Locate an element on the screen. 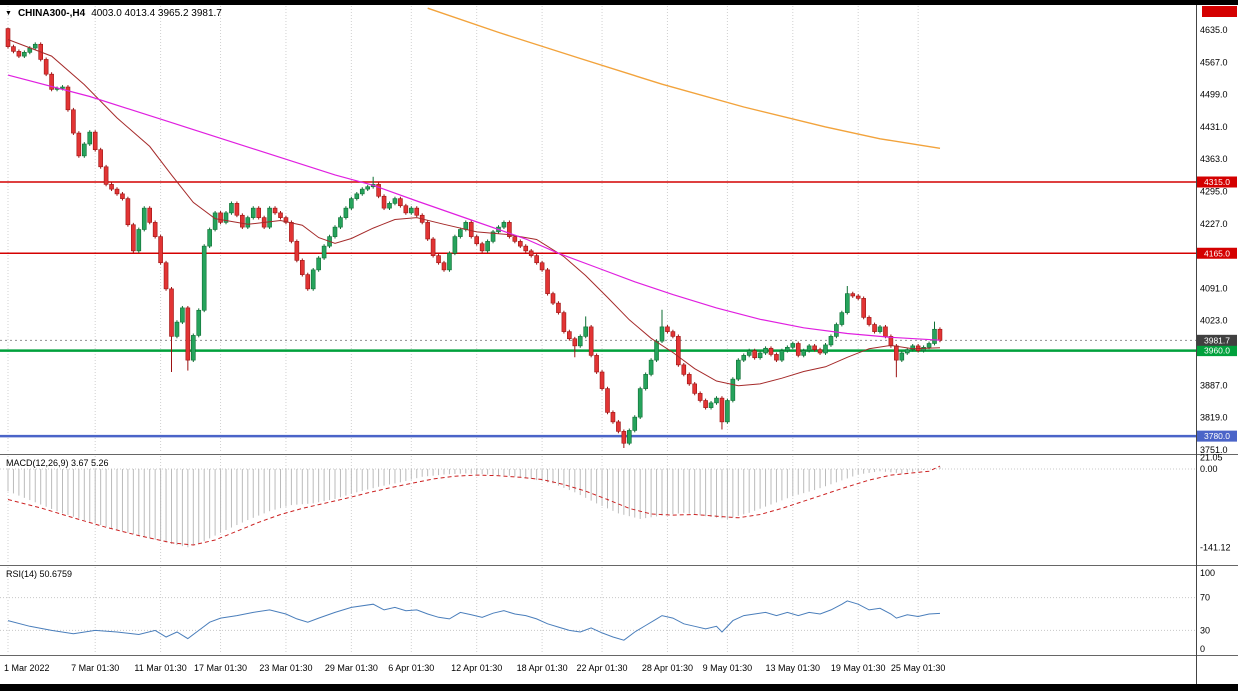 This screenshot has width=1238, height=691. price-badge: 3981.7 is located at coordinates (1217, 340).